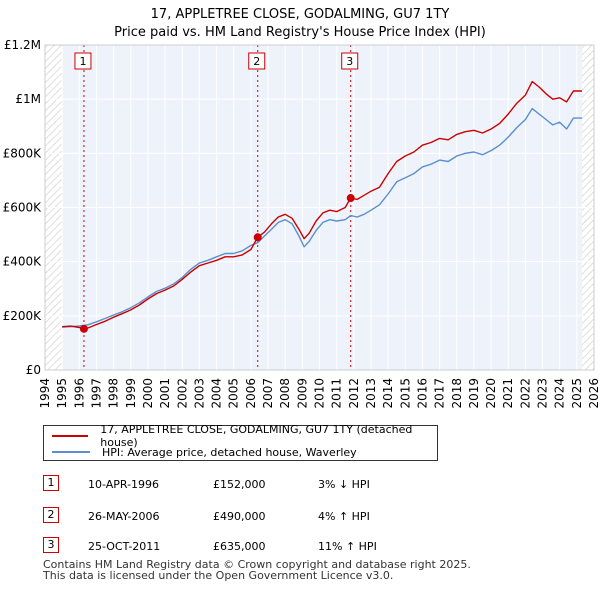 The width and height of the screenshot is (600, 590). What do you see at coordinates (525, 393) in the screenshot?
I see `x-tick-label: 2022` at bounding box center [525, 393].